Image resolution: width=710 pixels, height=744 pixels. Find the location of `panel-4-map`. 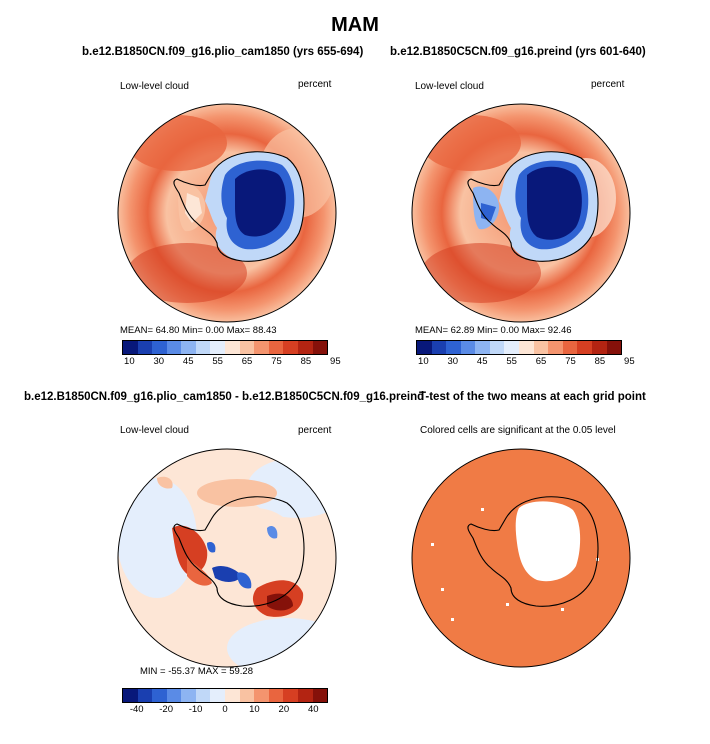

panel-4-map is located at coordinates (521, 558).